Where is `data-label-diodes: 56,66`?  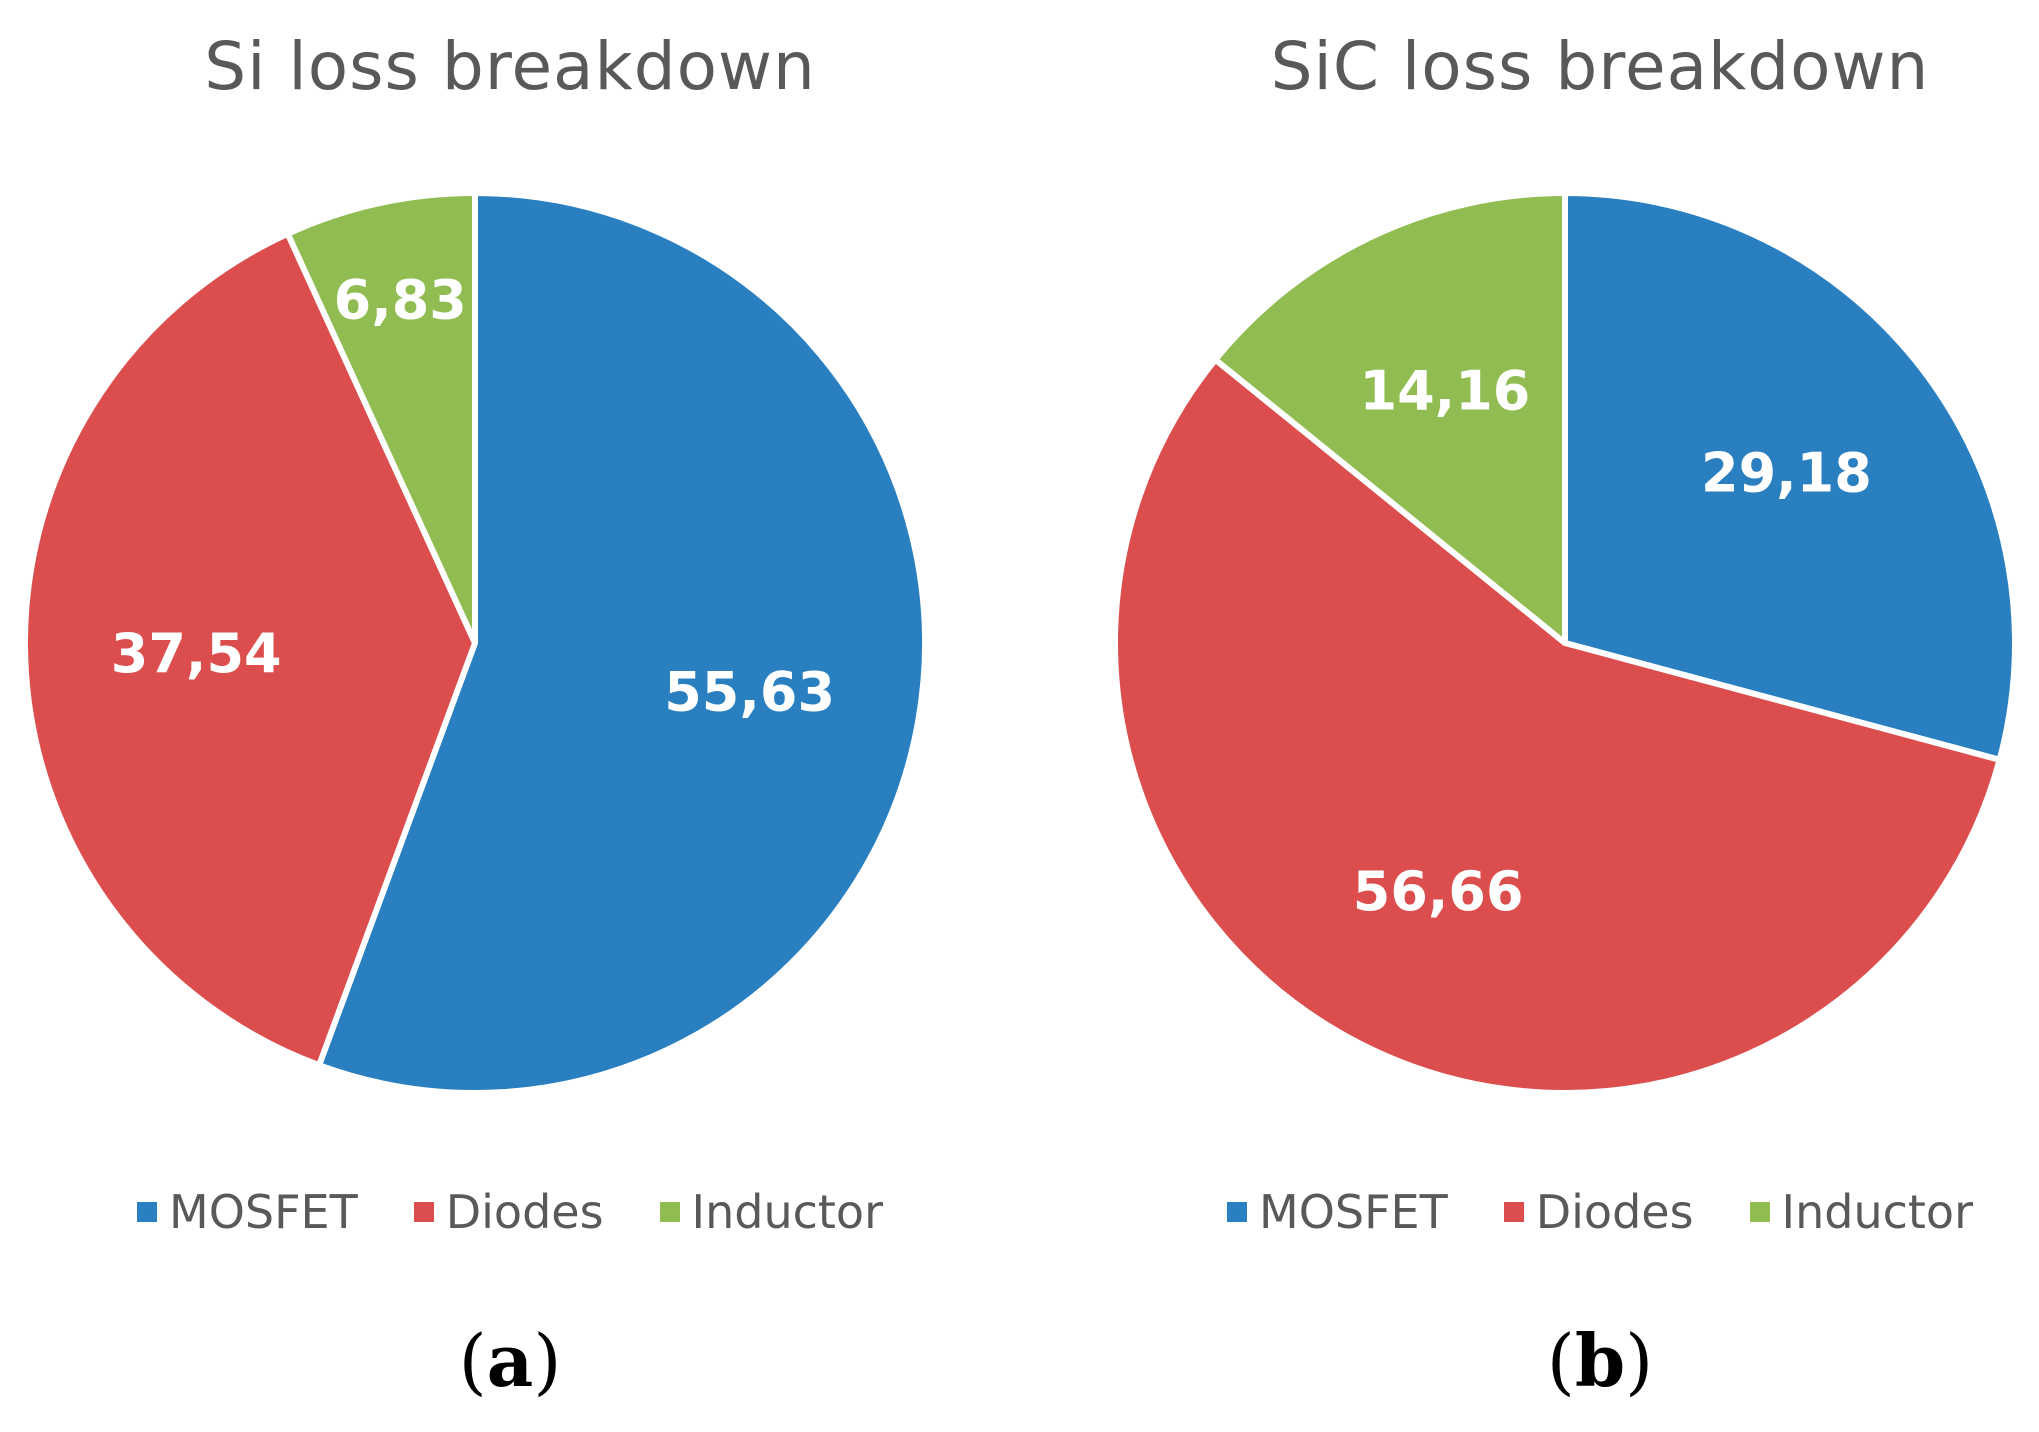 data-label-diodes: 56,66 is located at coordinates (1438, 891).